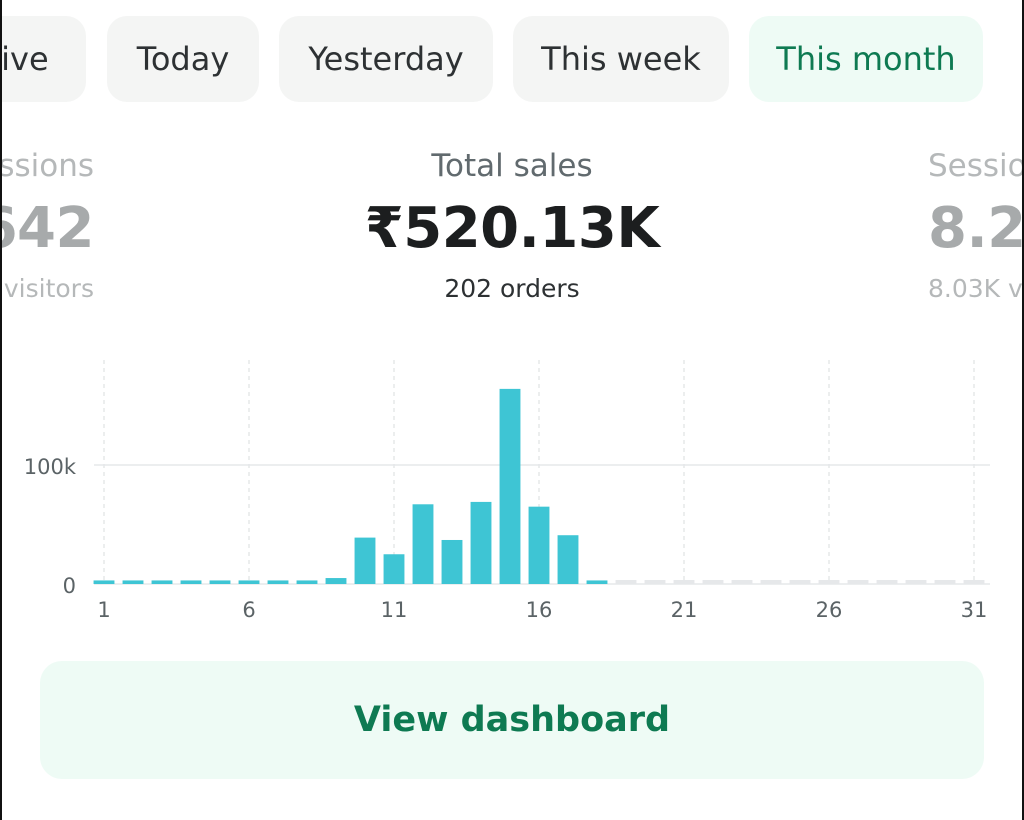 The image size is (1024, 820). Describe the element at coordinates (512, 288) in the screenshot. I see `metric-subtext: 202 orders` at that location.